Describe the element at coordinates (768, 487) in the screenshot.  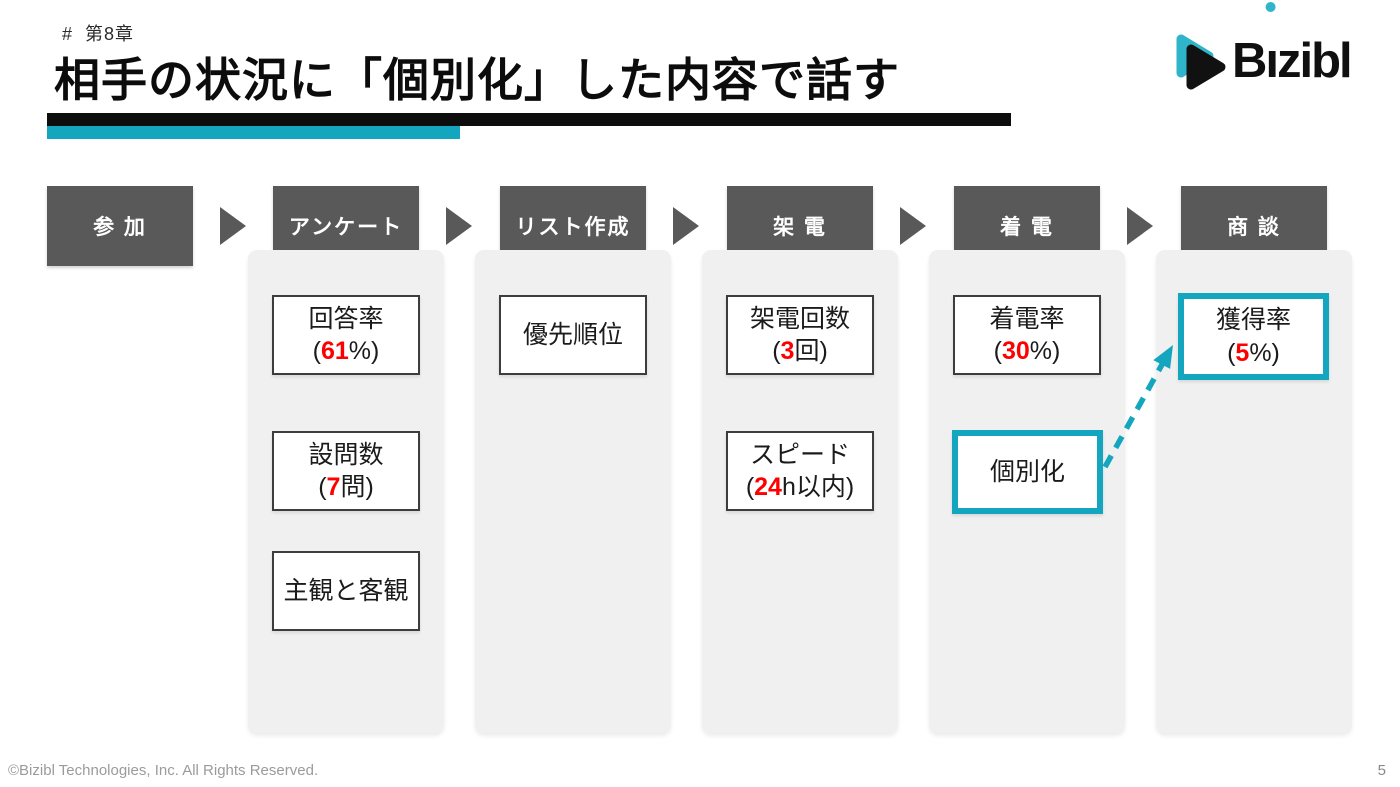
I see `value-number: 24` at that location.